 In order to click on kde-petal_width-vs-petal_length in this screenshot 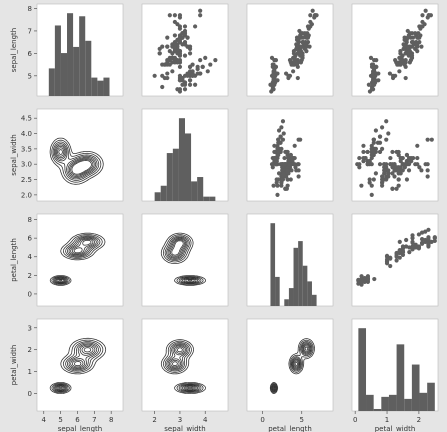, I will do `click(292, 366)`.